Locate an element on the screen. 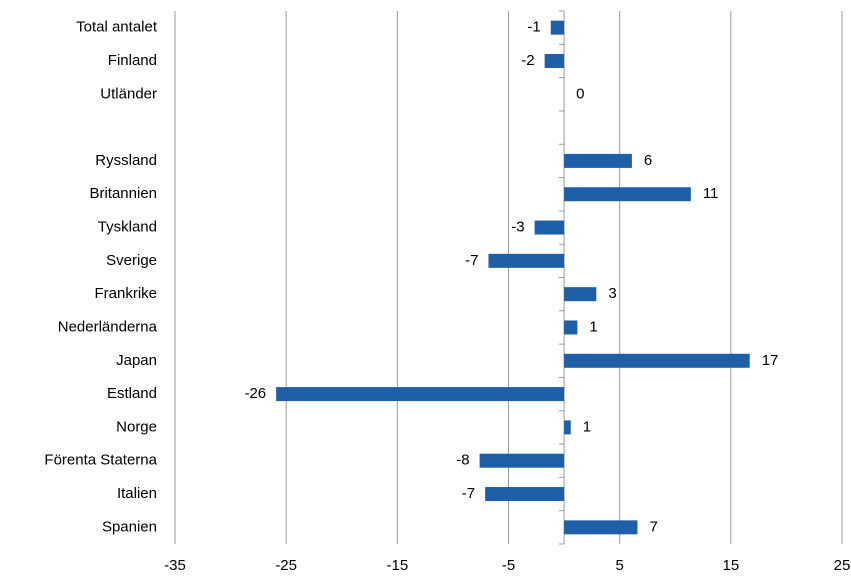  x-tick-label: 5 is located at coordinates (619, 565).